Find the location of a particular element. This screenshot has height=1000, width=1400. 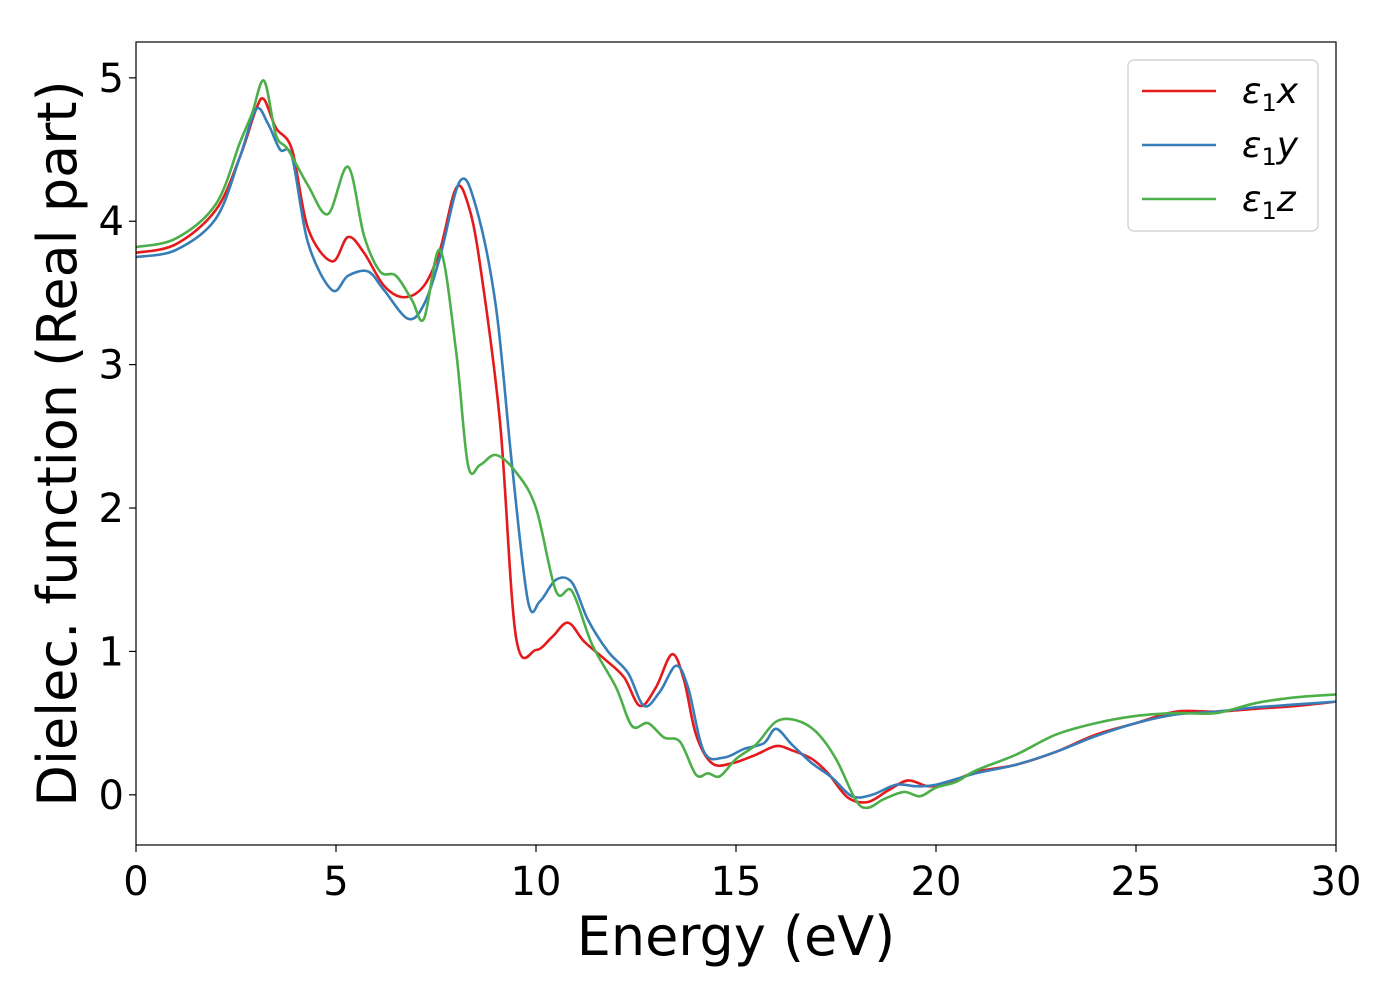

legend-label: ε1x is located at coordinates (1270, 94).